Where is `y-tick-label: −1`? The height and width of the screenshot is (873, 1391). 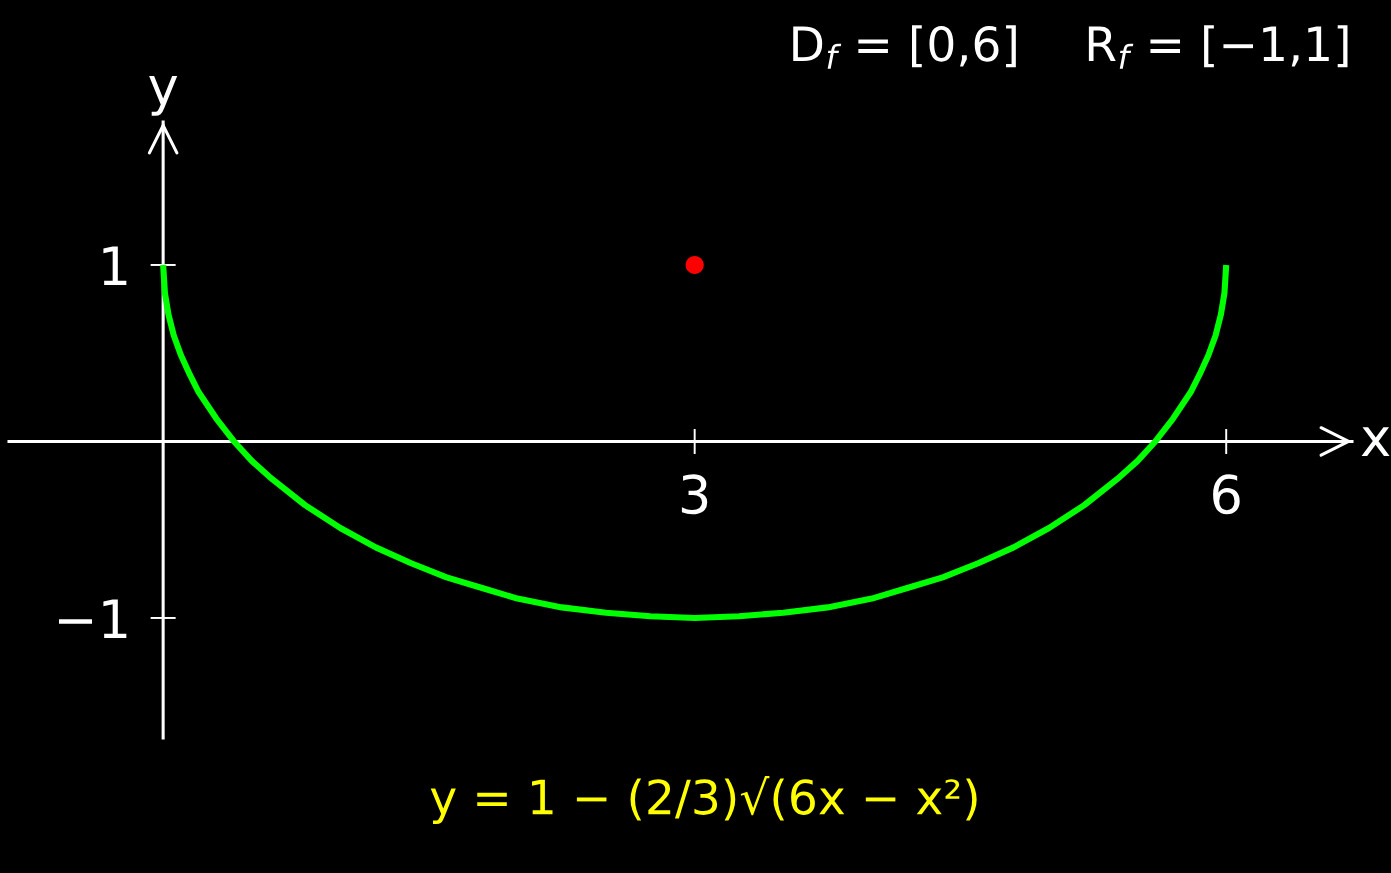 y-tick-label: −1 is located at coordinates (92, 619).